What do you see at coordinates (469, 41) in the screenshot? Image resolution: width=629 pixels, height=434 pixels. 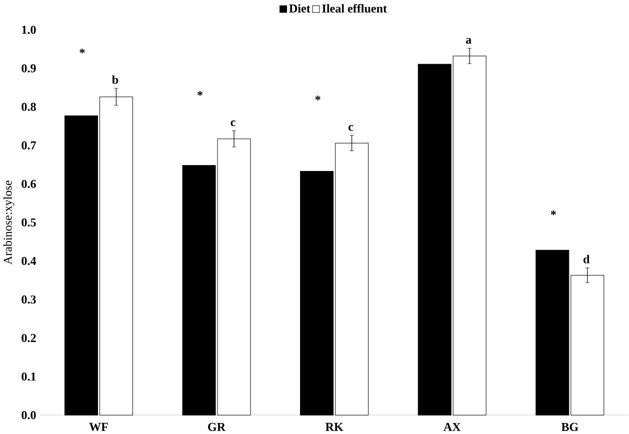 I see `annotation: a` at bounding box center [469, 41].